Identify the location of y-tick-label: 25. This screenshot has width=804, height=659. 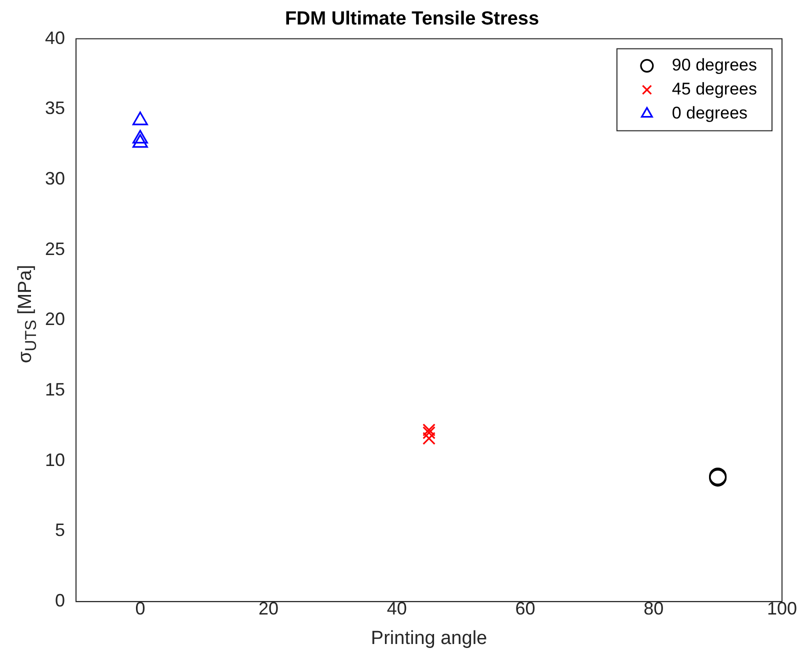
(55, 248).